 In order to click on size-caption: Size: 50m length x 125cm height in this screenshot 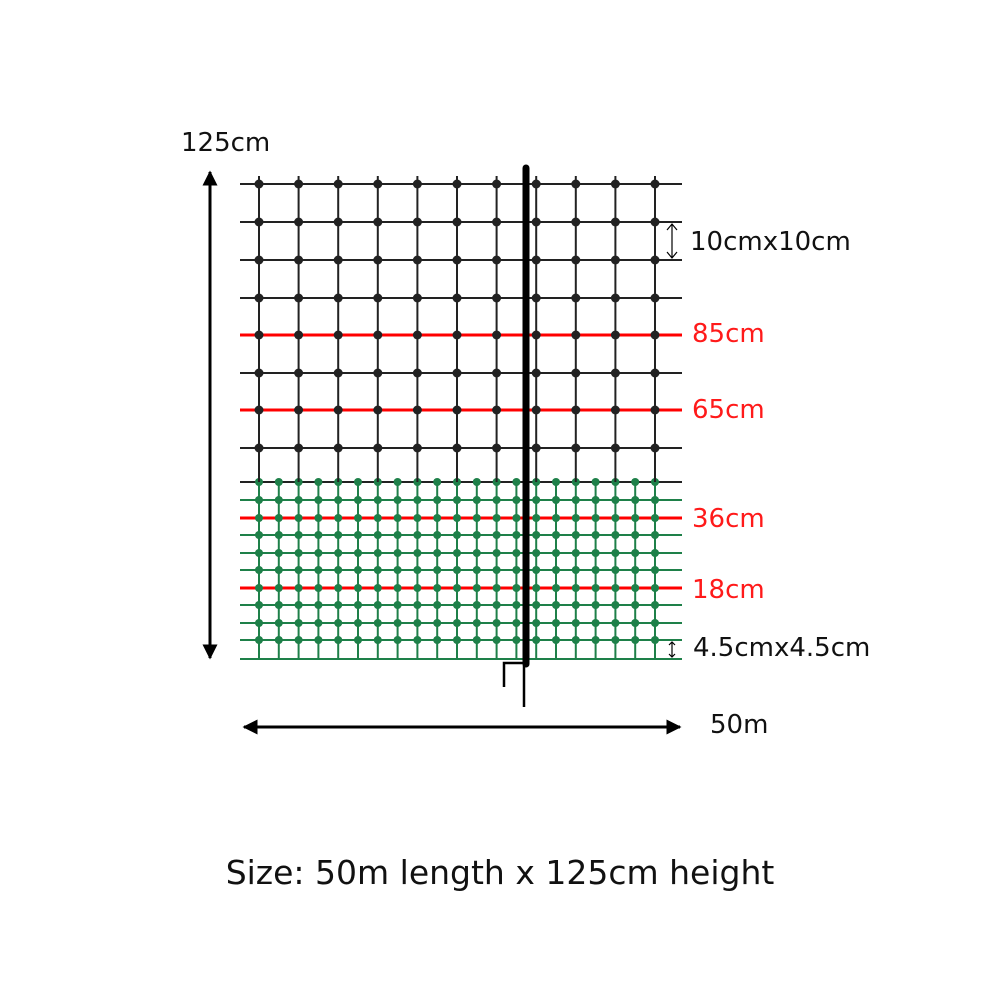, I will do `click(500, 872)`.